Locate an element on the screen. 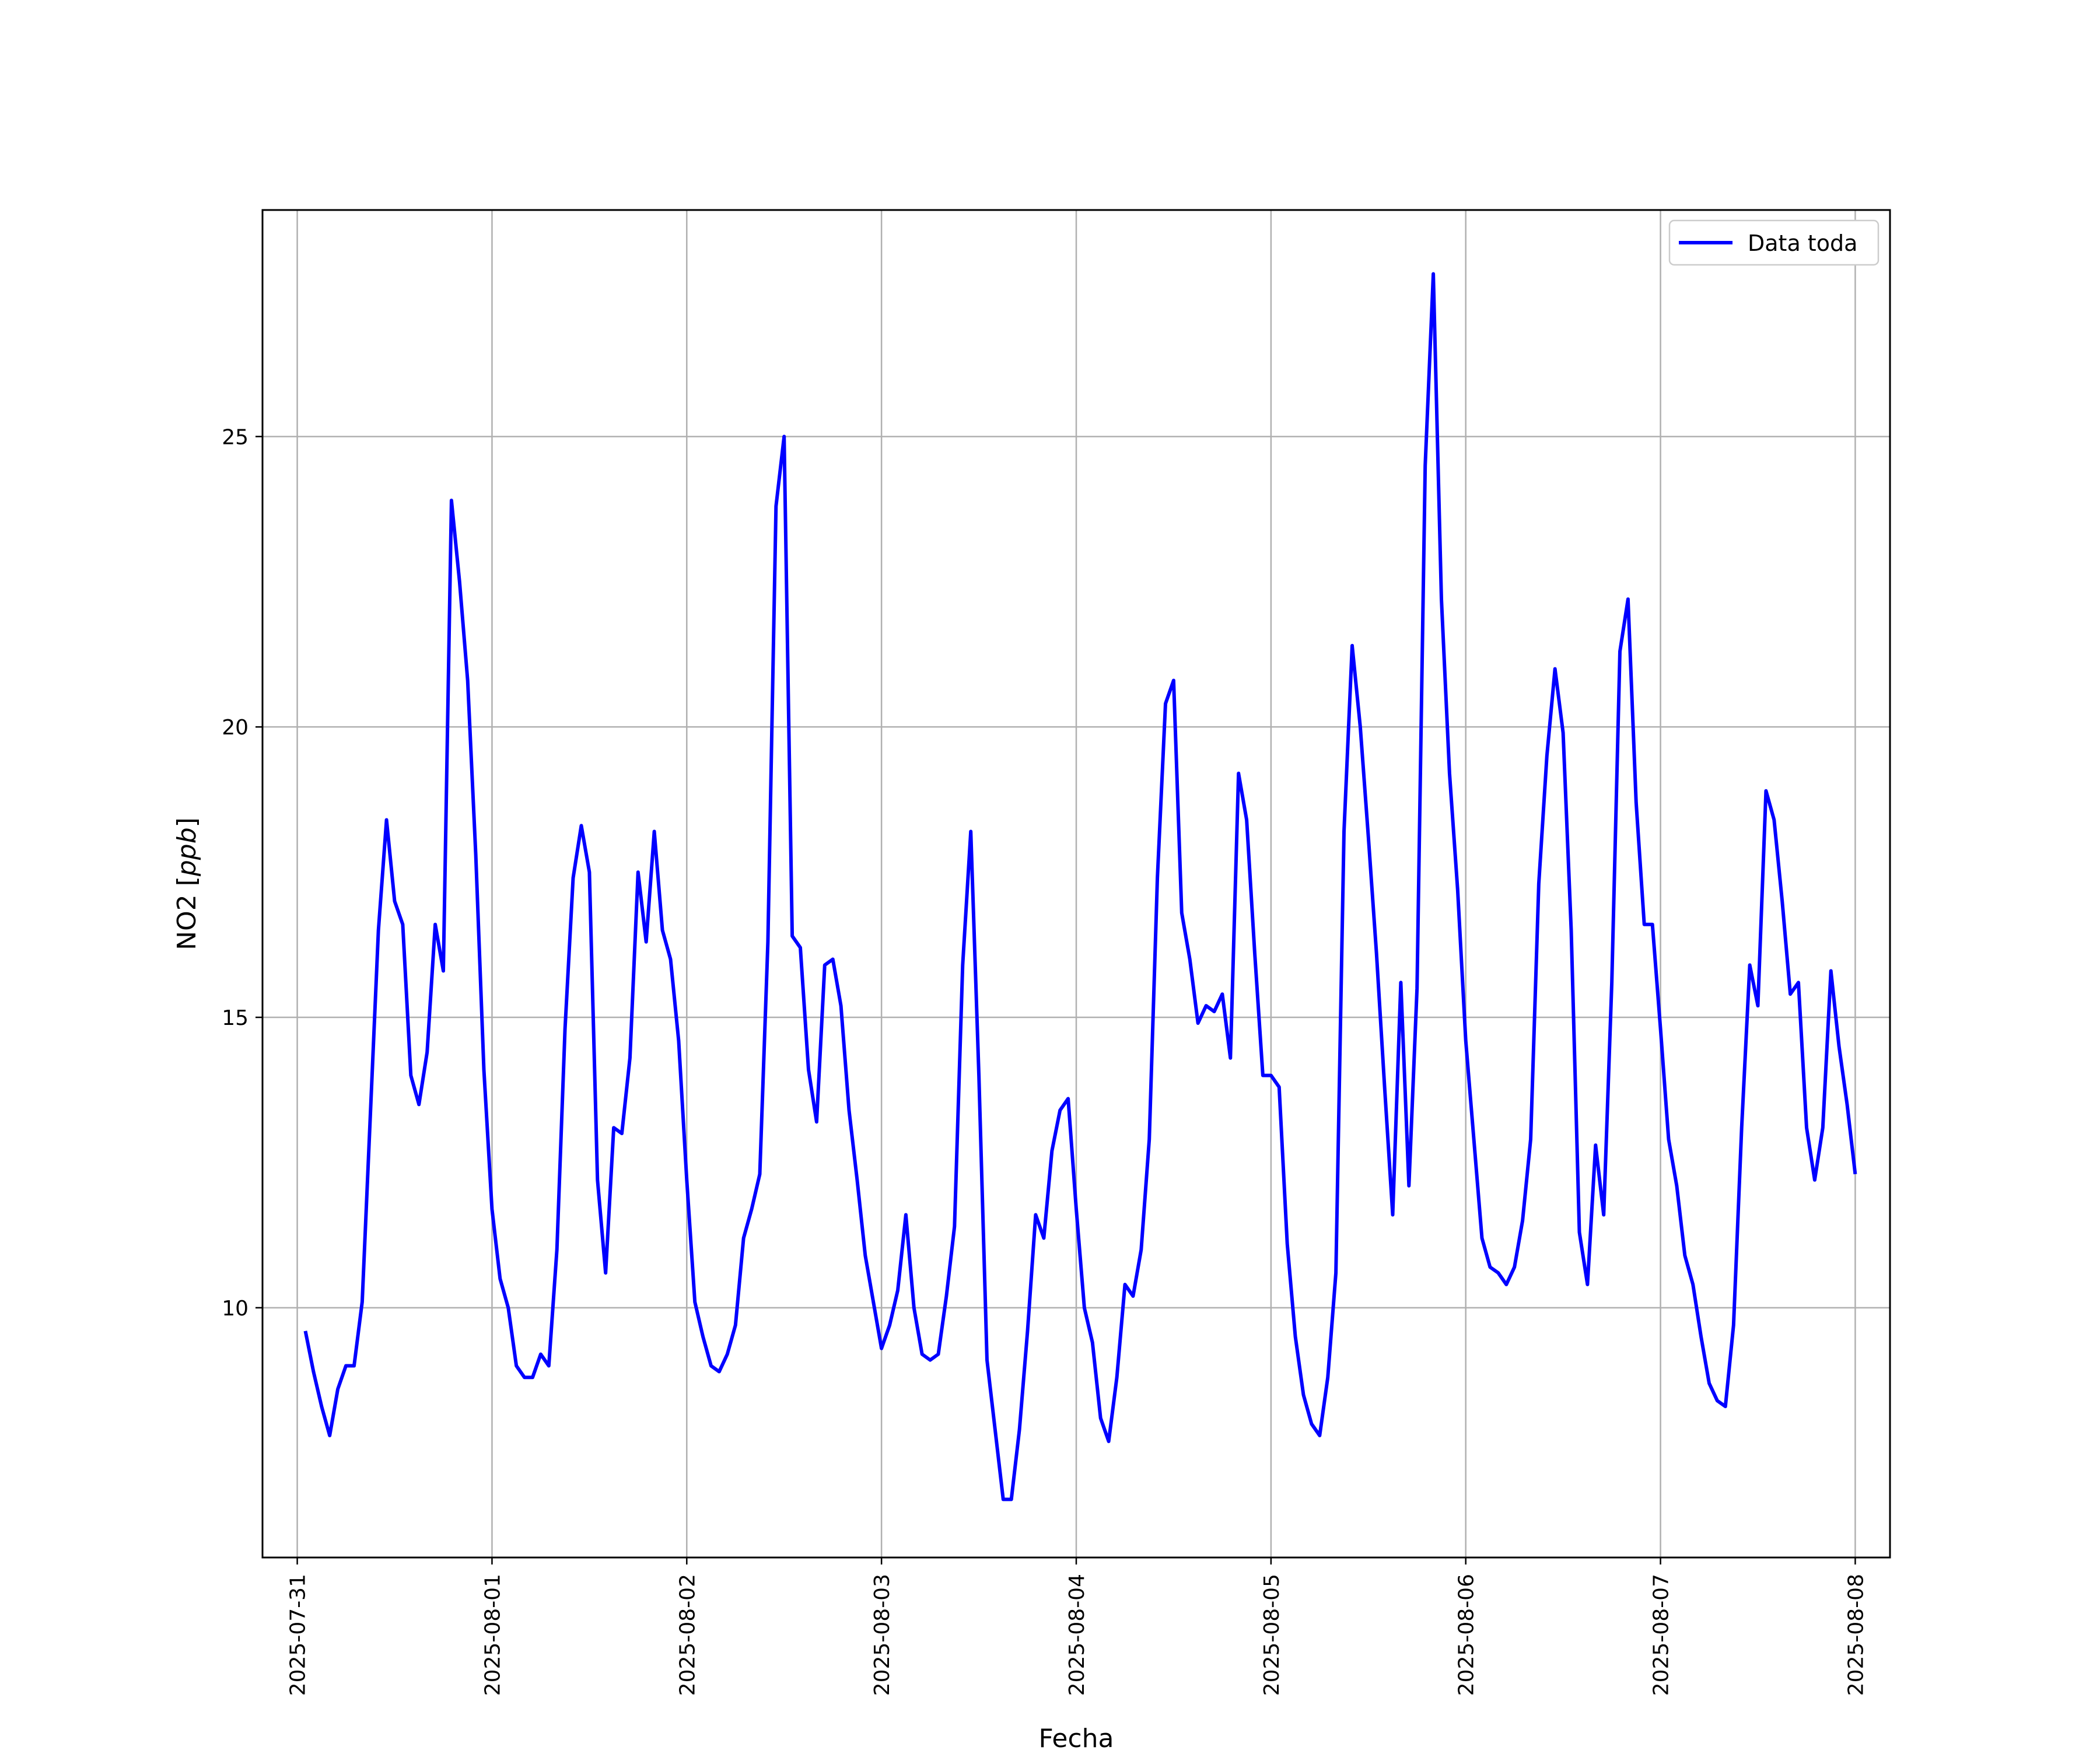 The height and width of the screenshot is (1750, 2100). x-tick-label: 2025-08-08 is located at coordinates (1856, 1635).